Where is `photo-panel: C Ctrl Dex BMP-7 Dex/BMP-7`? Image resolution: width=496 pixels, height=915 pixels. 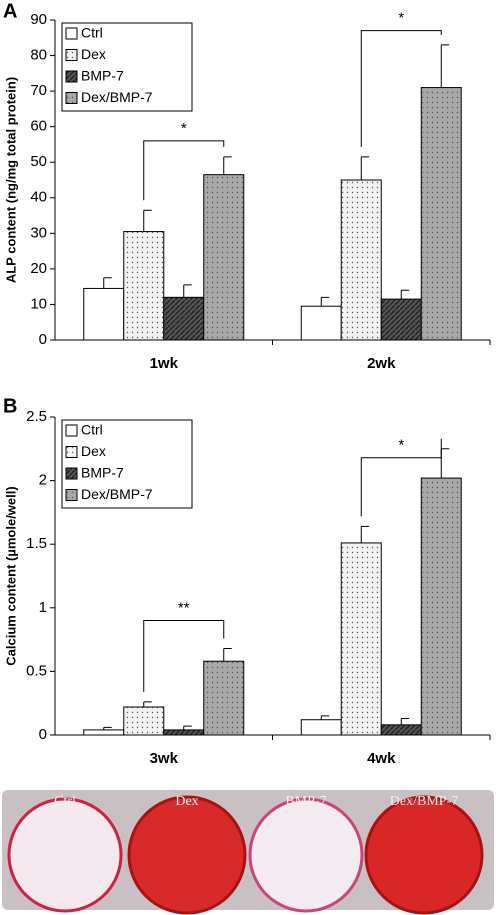 photo-panel: C Ctrl Dex BMP-7 Dex/BMP-7 is located at coordinates (248, 852).